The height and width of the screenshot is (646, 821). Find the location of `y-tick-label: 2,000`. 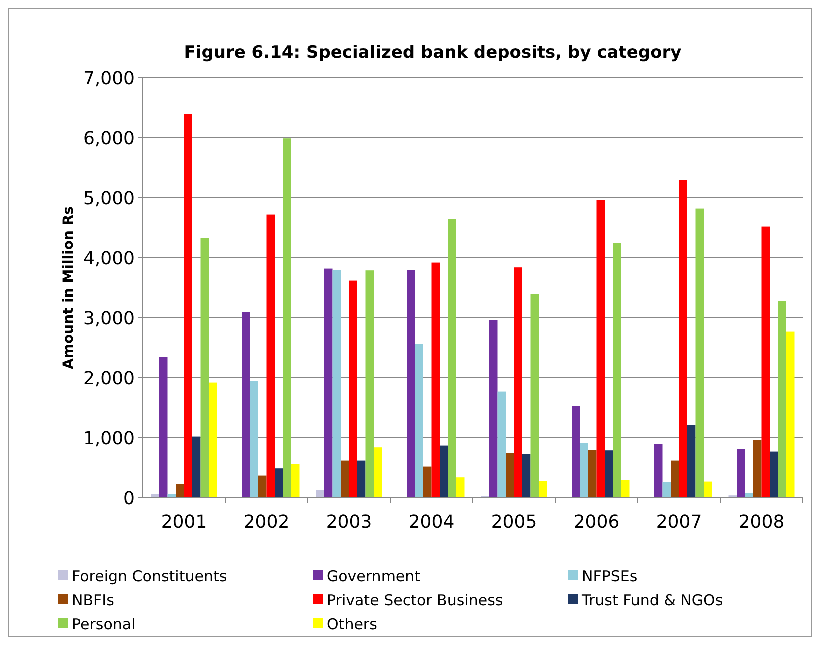

y-tick-label: 2,000 is located at coordinates (109, 379).